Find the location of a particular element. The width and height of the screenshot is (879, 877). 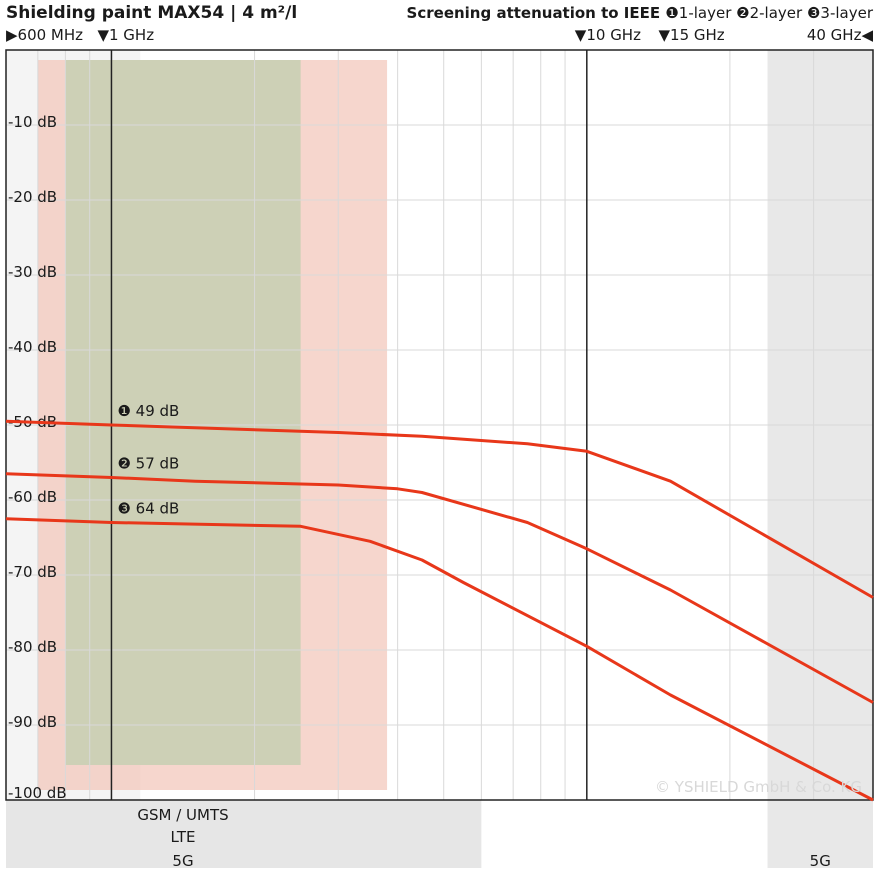

band-label-gsm-umts: GSM / UMTS is located at coordinates (182, 815).